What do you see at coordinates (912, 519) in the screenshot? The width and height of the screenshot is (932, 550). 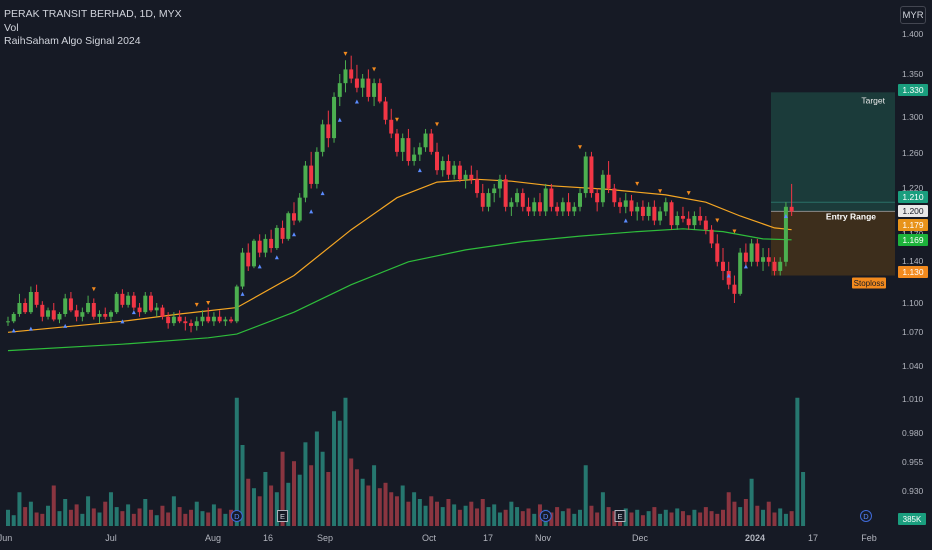 I see `volume-tag` at bounding box center [912, 519].